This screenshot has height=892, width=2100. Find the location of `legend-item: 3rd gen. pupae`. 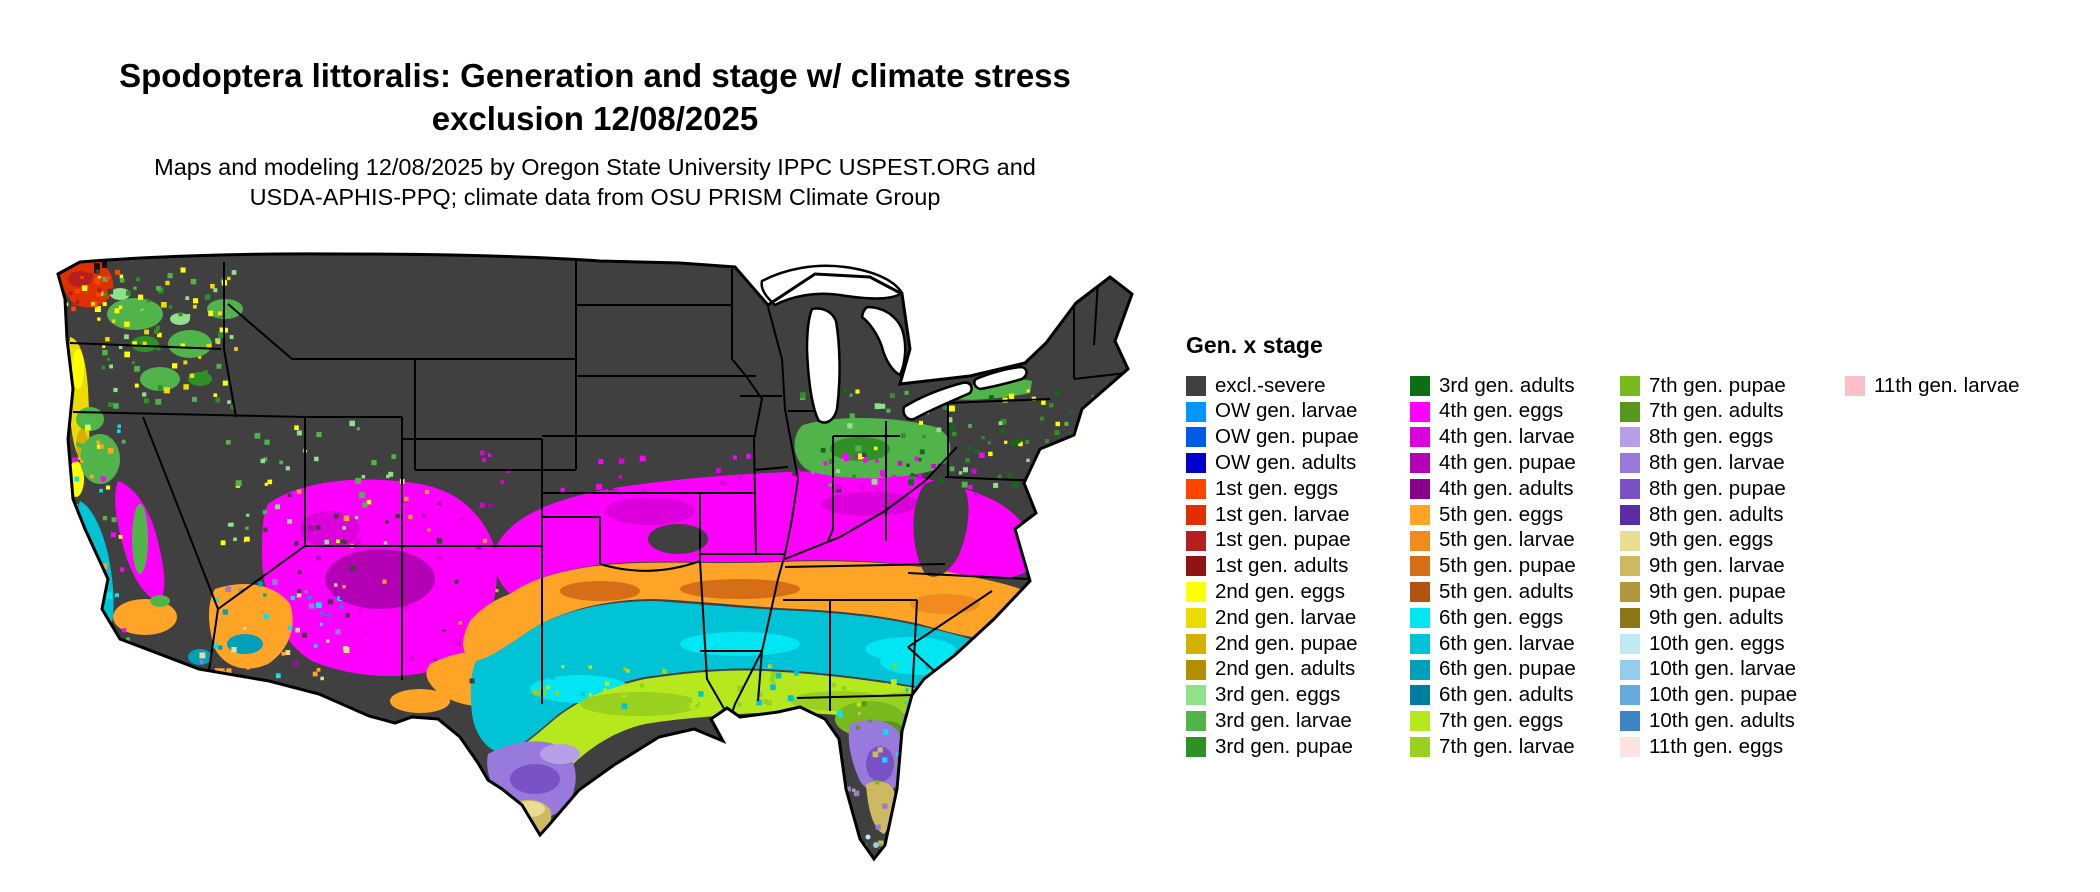

legend-item: 3rd gen. pupae is located at coordinates (1272, 747).